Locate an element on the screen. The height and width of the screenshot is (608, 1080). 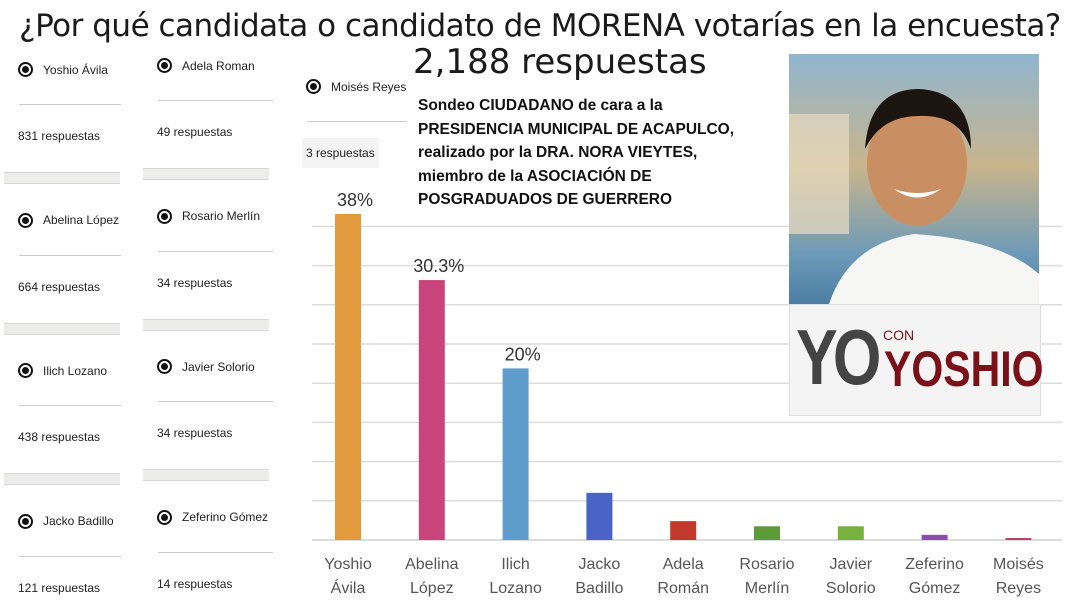
category-label: Gómez is located at coordinates (935, 588).